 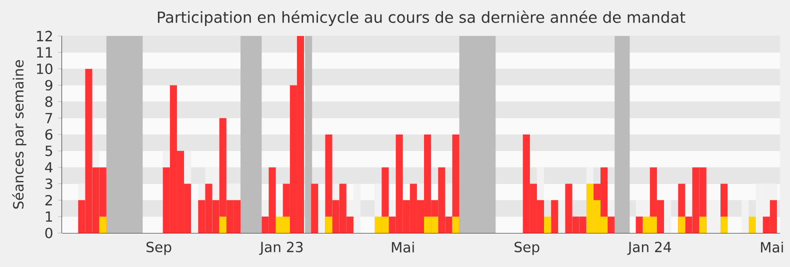 I want to click on y-tick-label: 3, so click(x=48, y=184).